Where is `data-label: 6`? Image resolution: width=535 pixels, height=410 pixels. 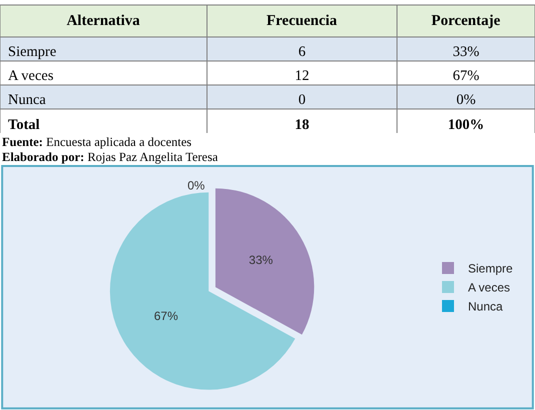
data-label: 6 is located at coordinates (302, 52).